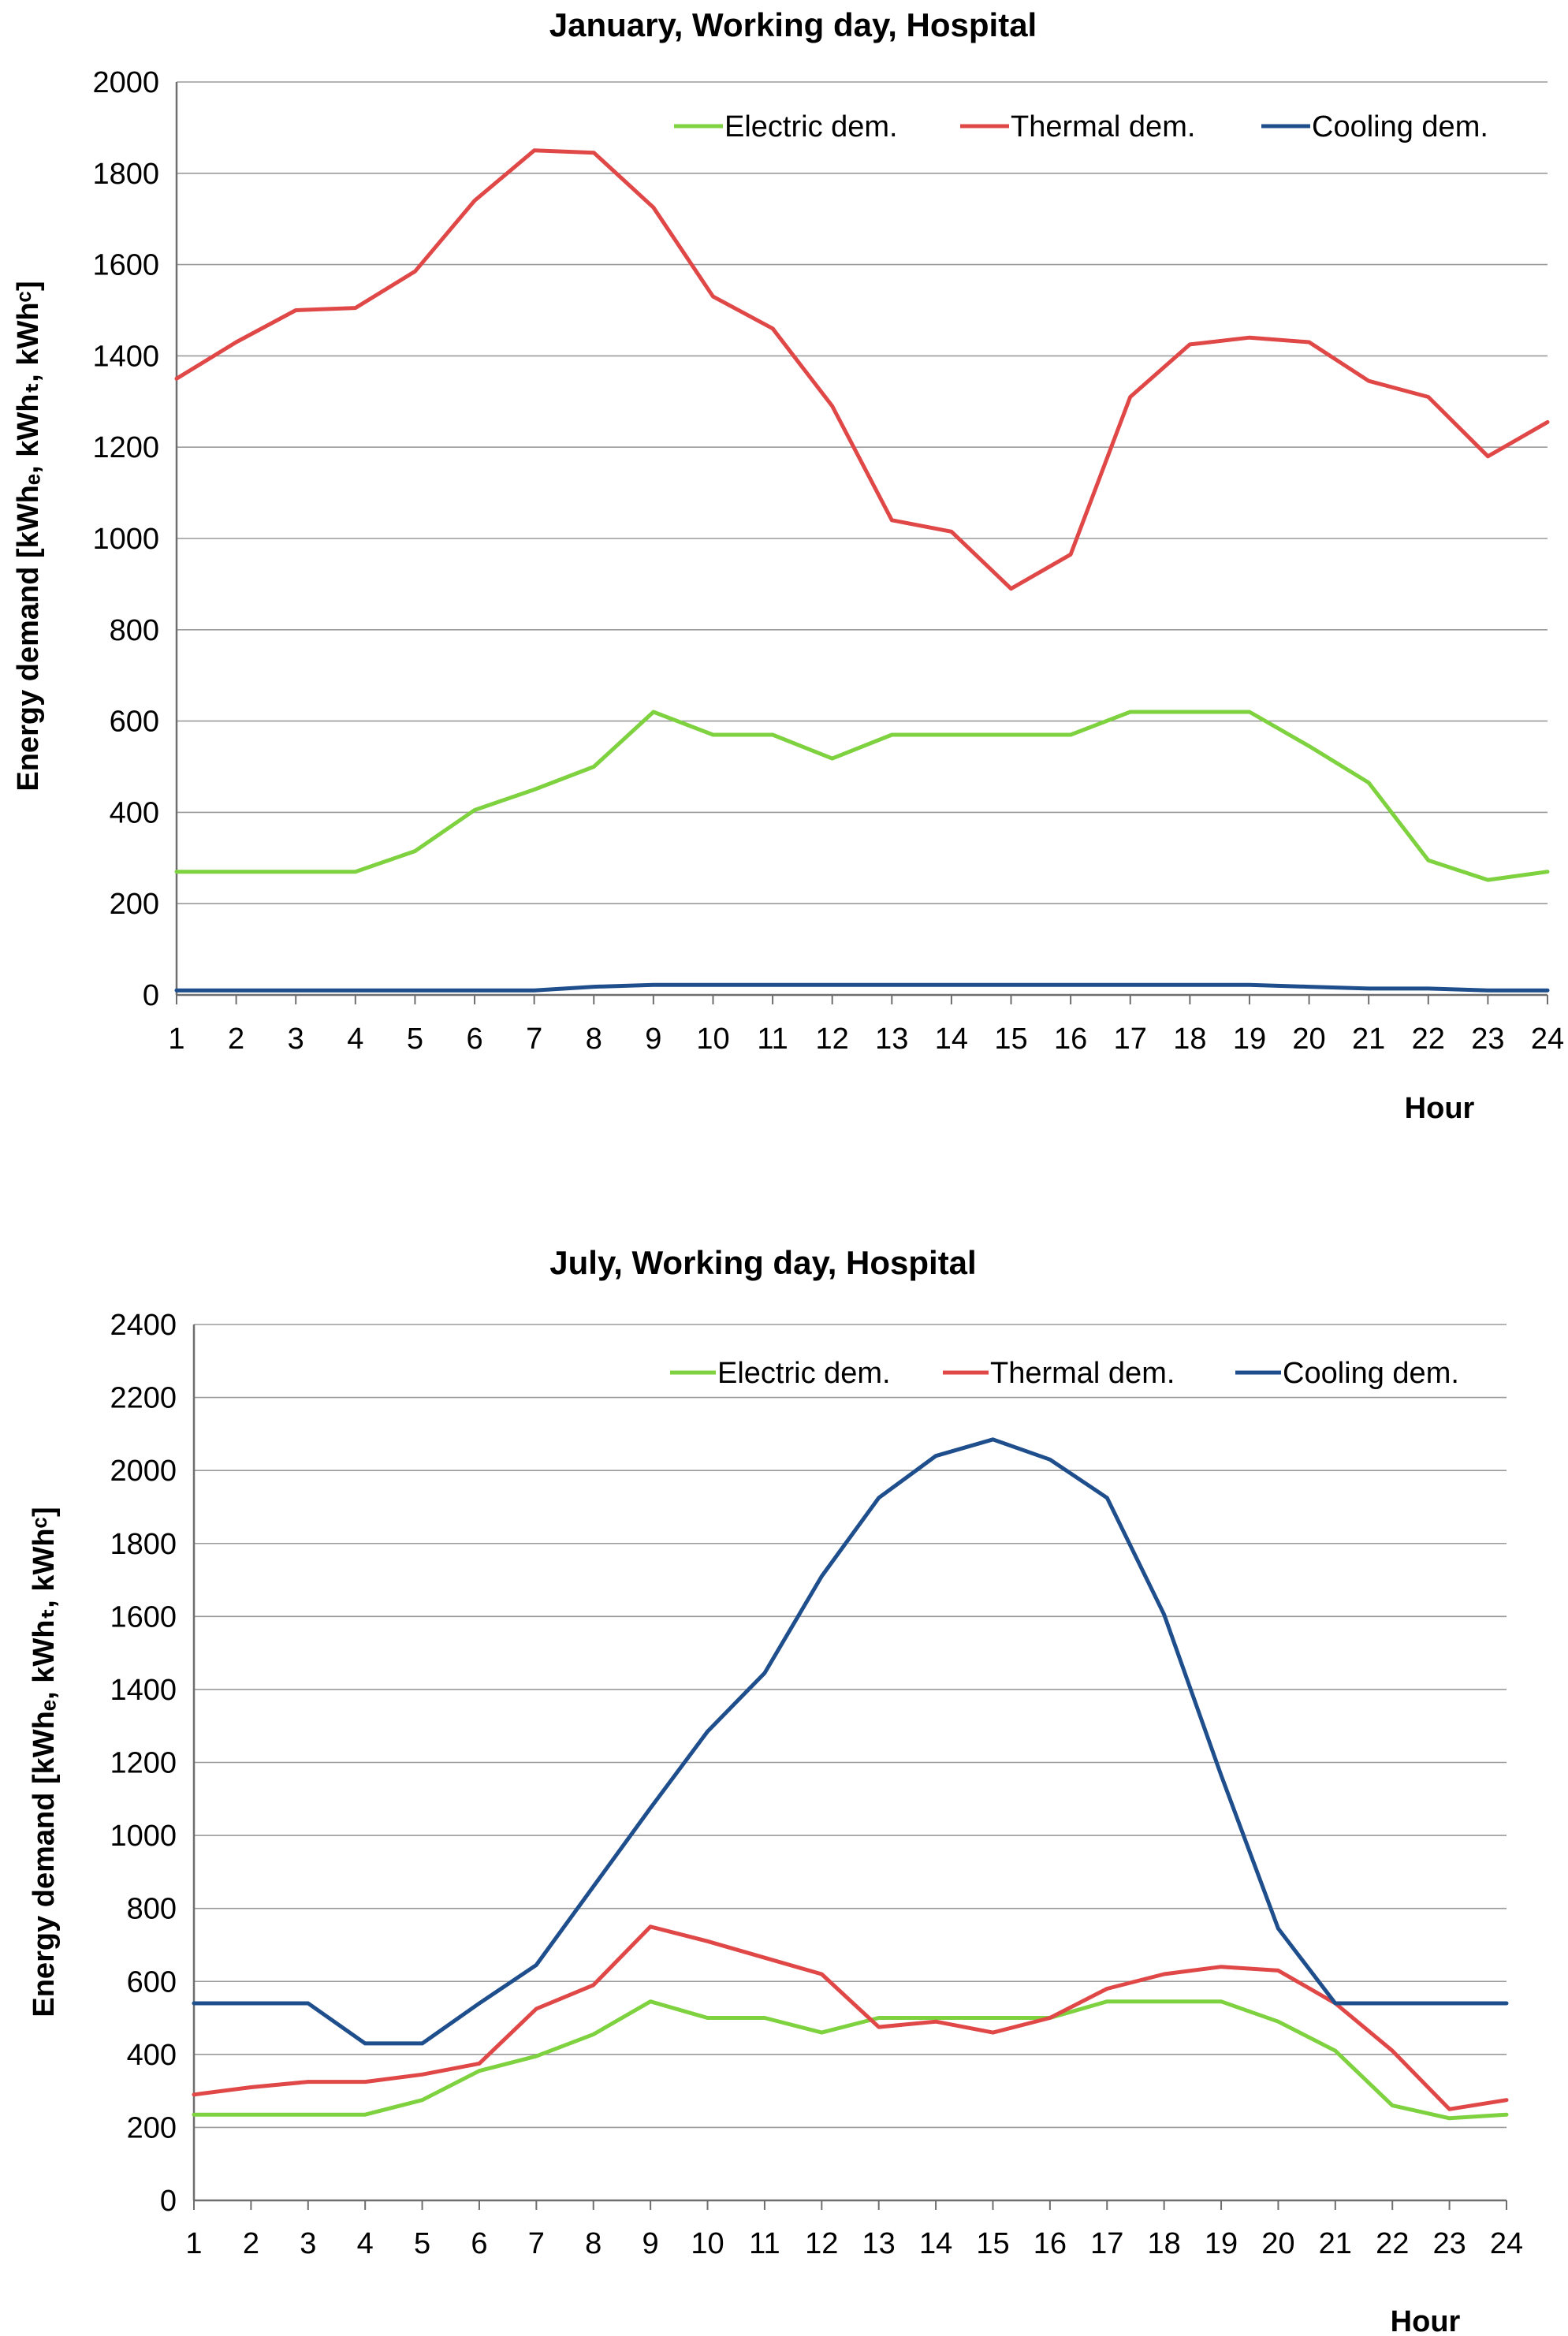 This screenshot has height=2336, width=1568. Describe the element at coordinates (479, 2071) in the screenshot. I see `series-electric-dem-point: Electric dem. h6: 355` at that location.